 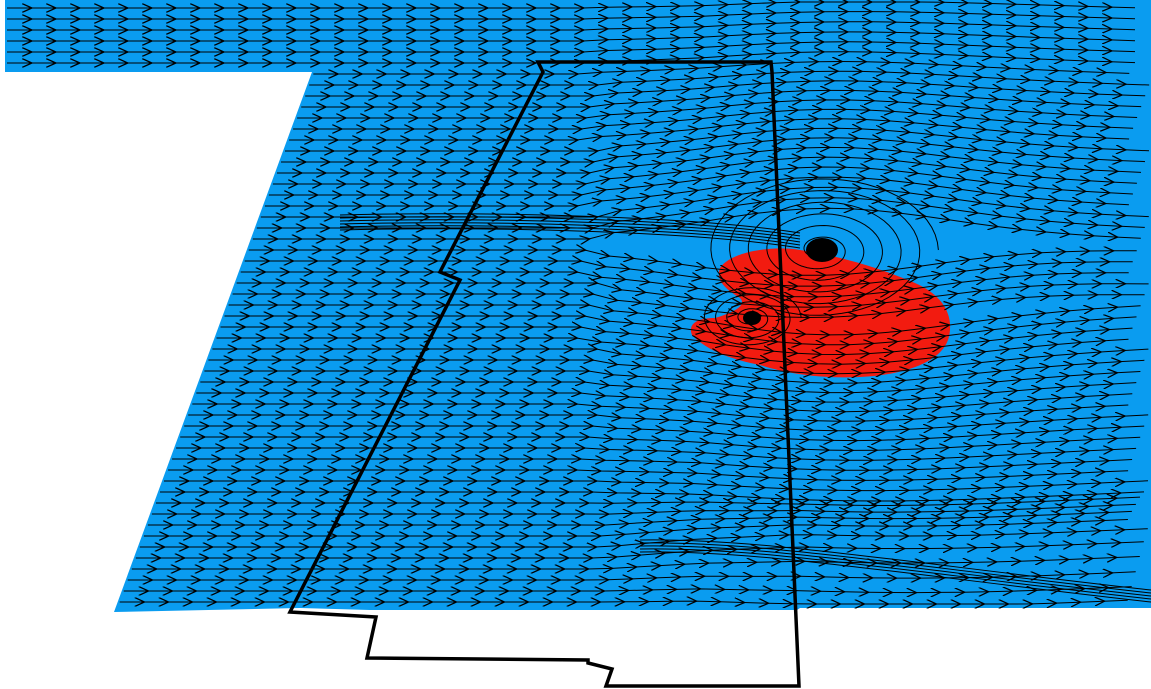 I want to click on vortex-layer, so click(x=790, y=281).